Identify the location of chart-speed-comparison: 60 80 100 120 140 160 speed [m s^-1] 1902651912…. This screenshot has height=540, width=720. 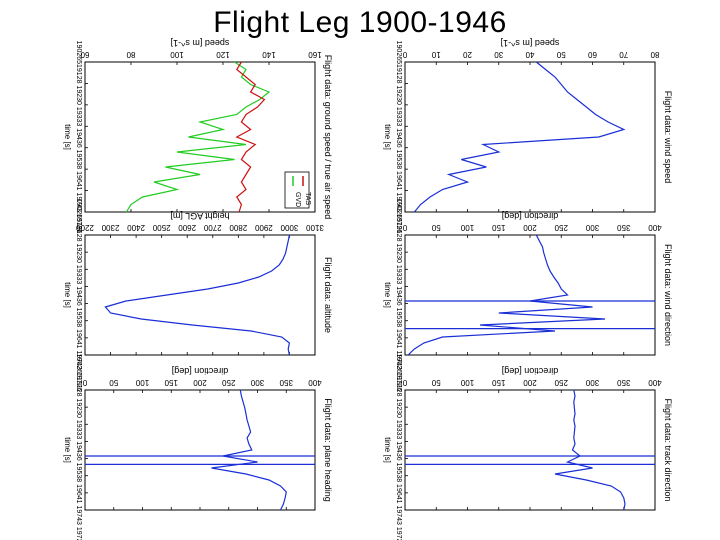
(198, 135).